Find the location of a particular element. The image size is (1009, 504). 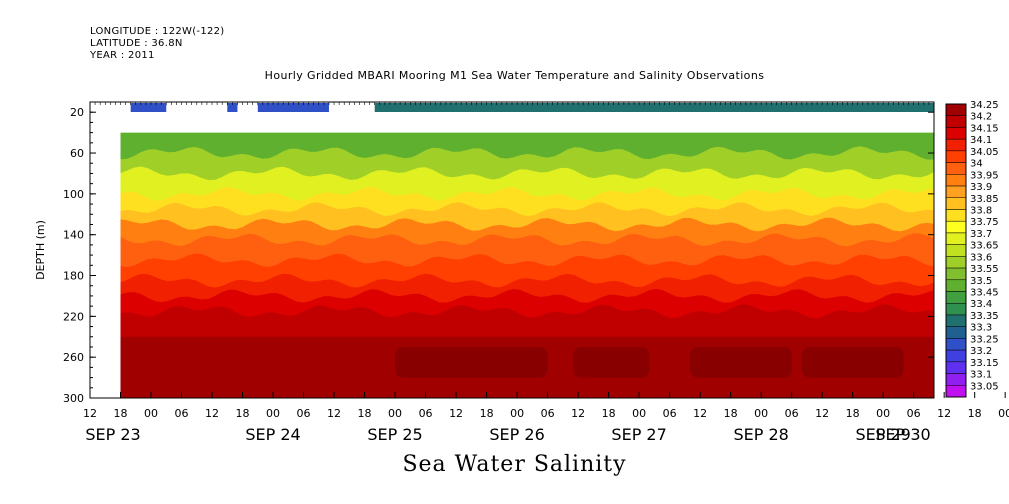

x-day-label: SEP 26 is located at coordinates (516, 434).